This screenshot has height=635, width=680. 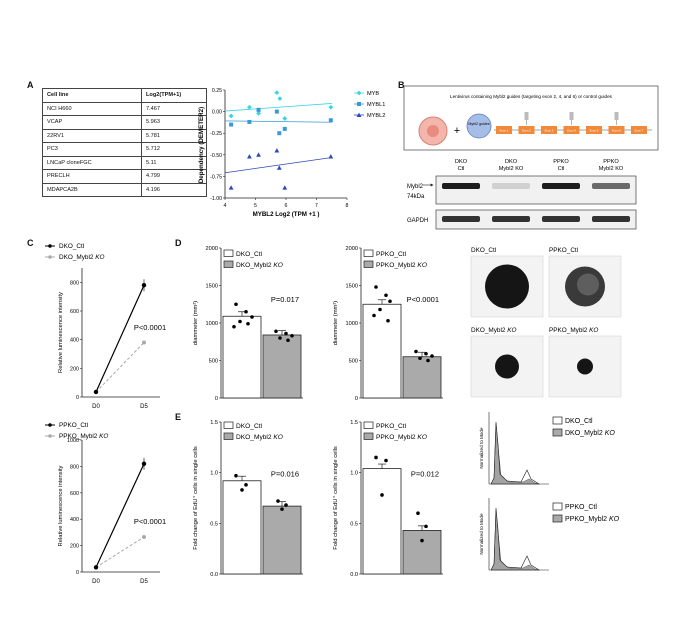 I want to click on table-row: VCAP 5.963, so click(x=124, y=122).